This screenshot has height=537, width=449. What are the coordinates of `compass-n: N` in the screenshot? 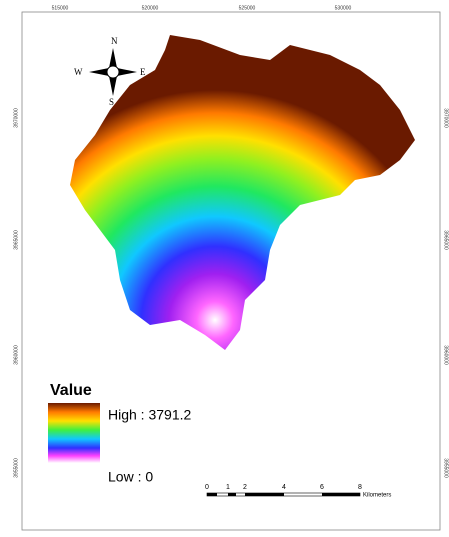 It's located at (114, 41).